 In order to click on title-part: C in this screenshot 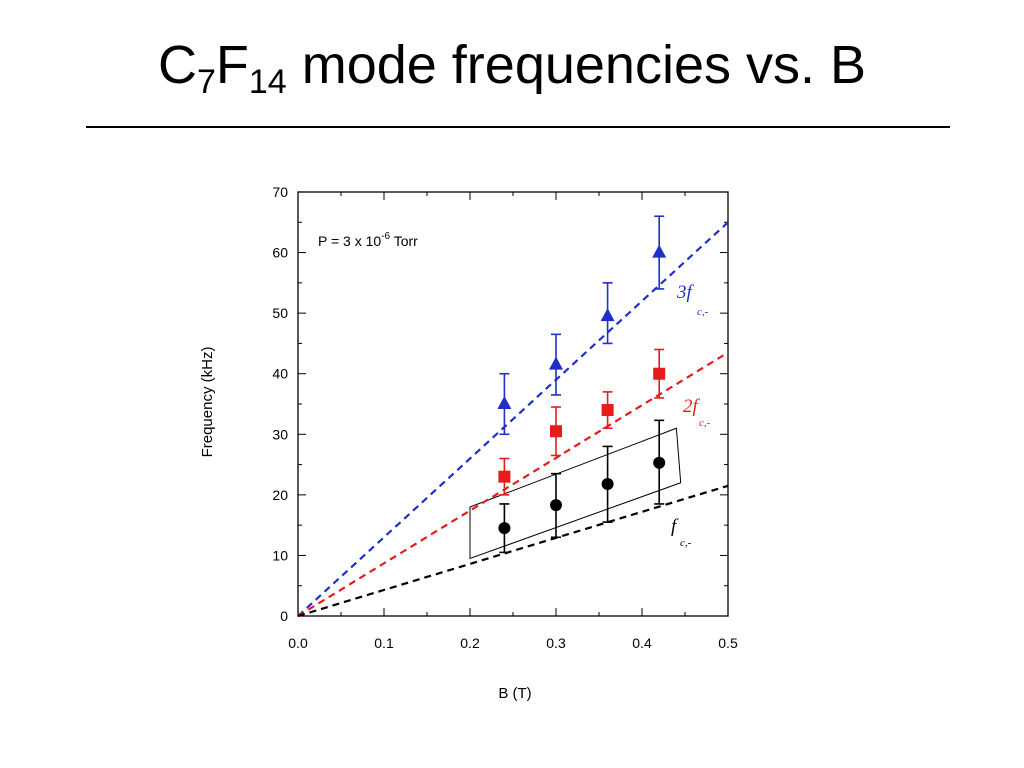, I will do `click(177, 65)`.